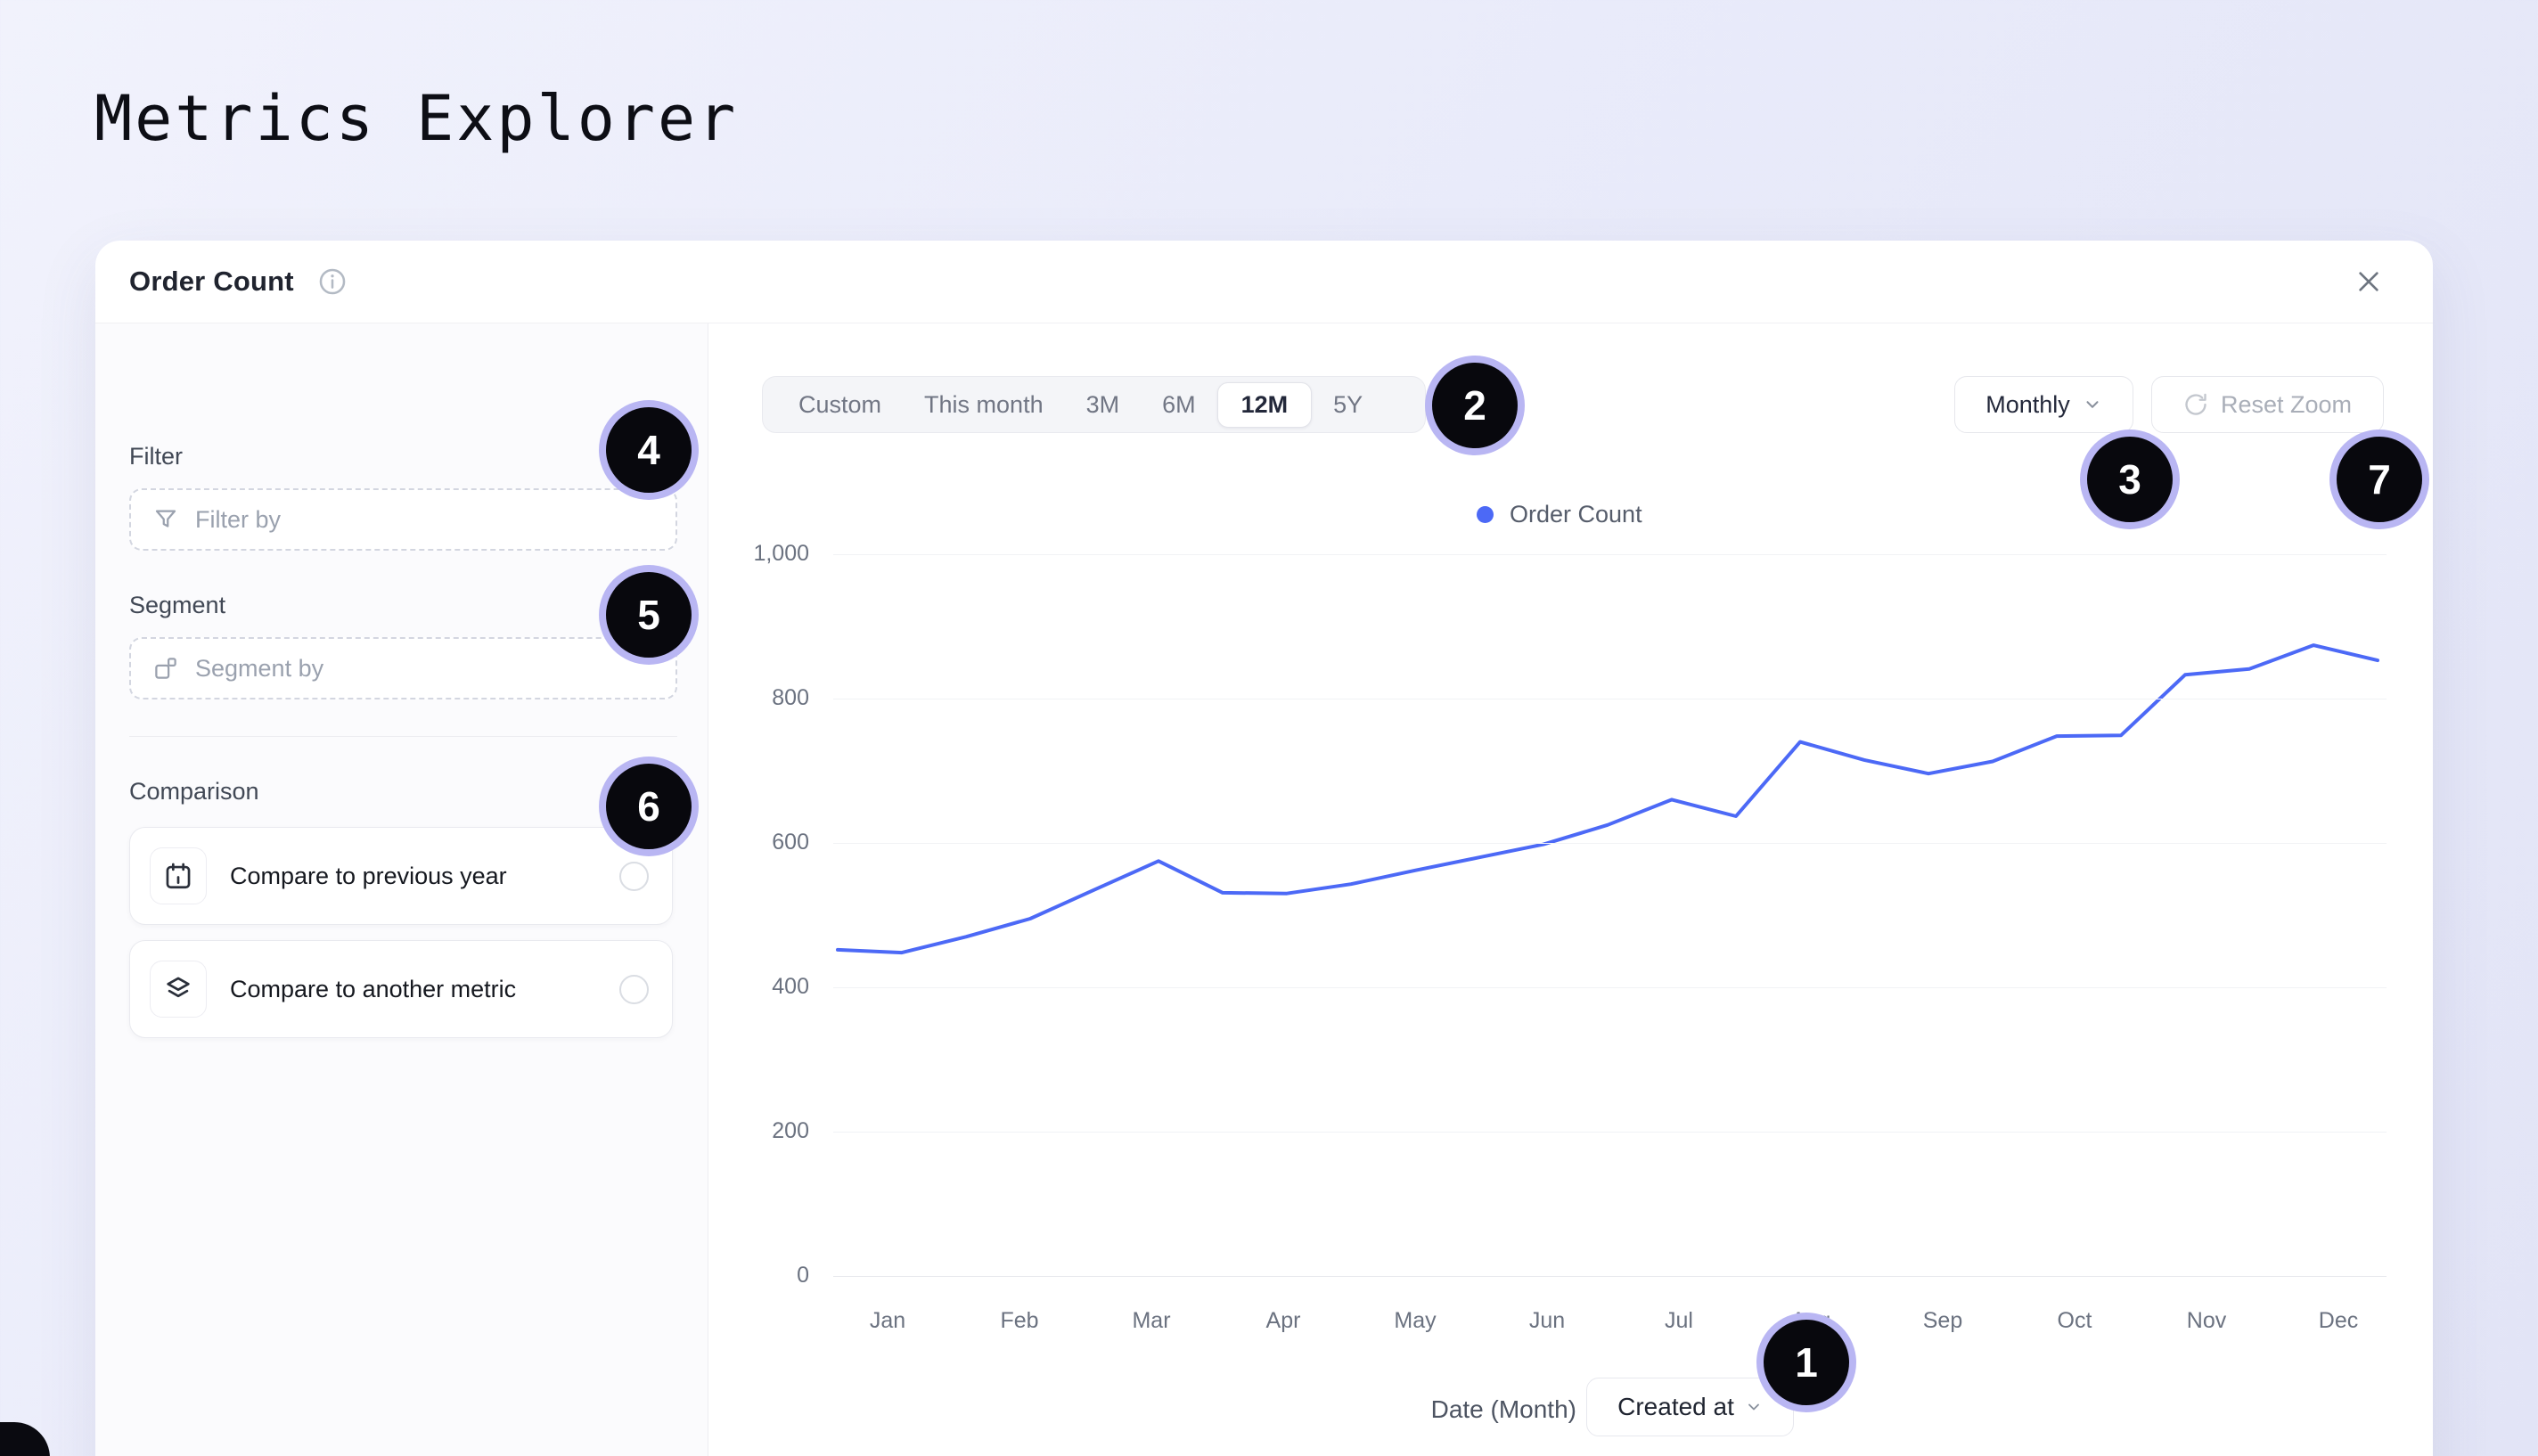 The image size is (2538, 1456). Describe the element at coordinates (649, 615) in the screenshot. I see `annotation-badge-5: 5` at that location.